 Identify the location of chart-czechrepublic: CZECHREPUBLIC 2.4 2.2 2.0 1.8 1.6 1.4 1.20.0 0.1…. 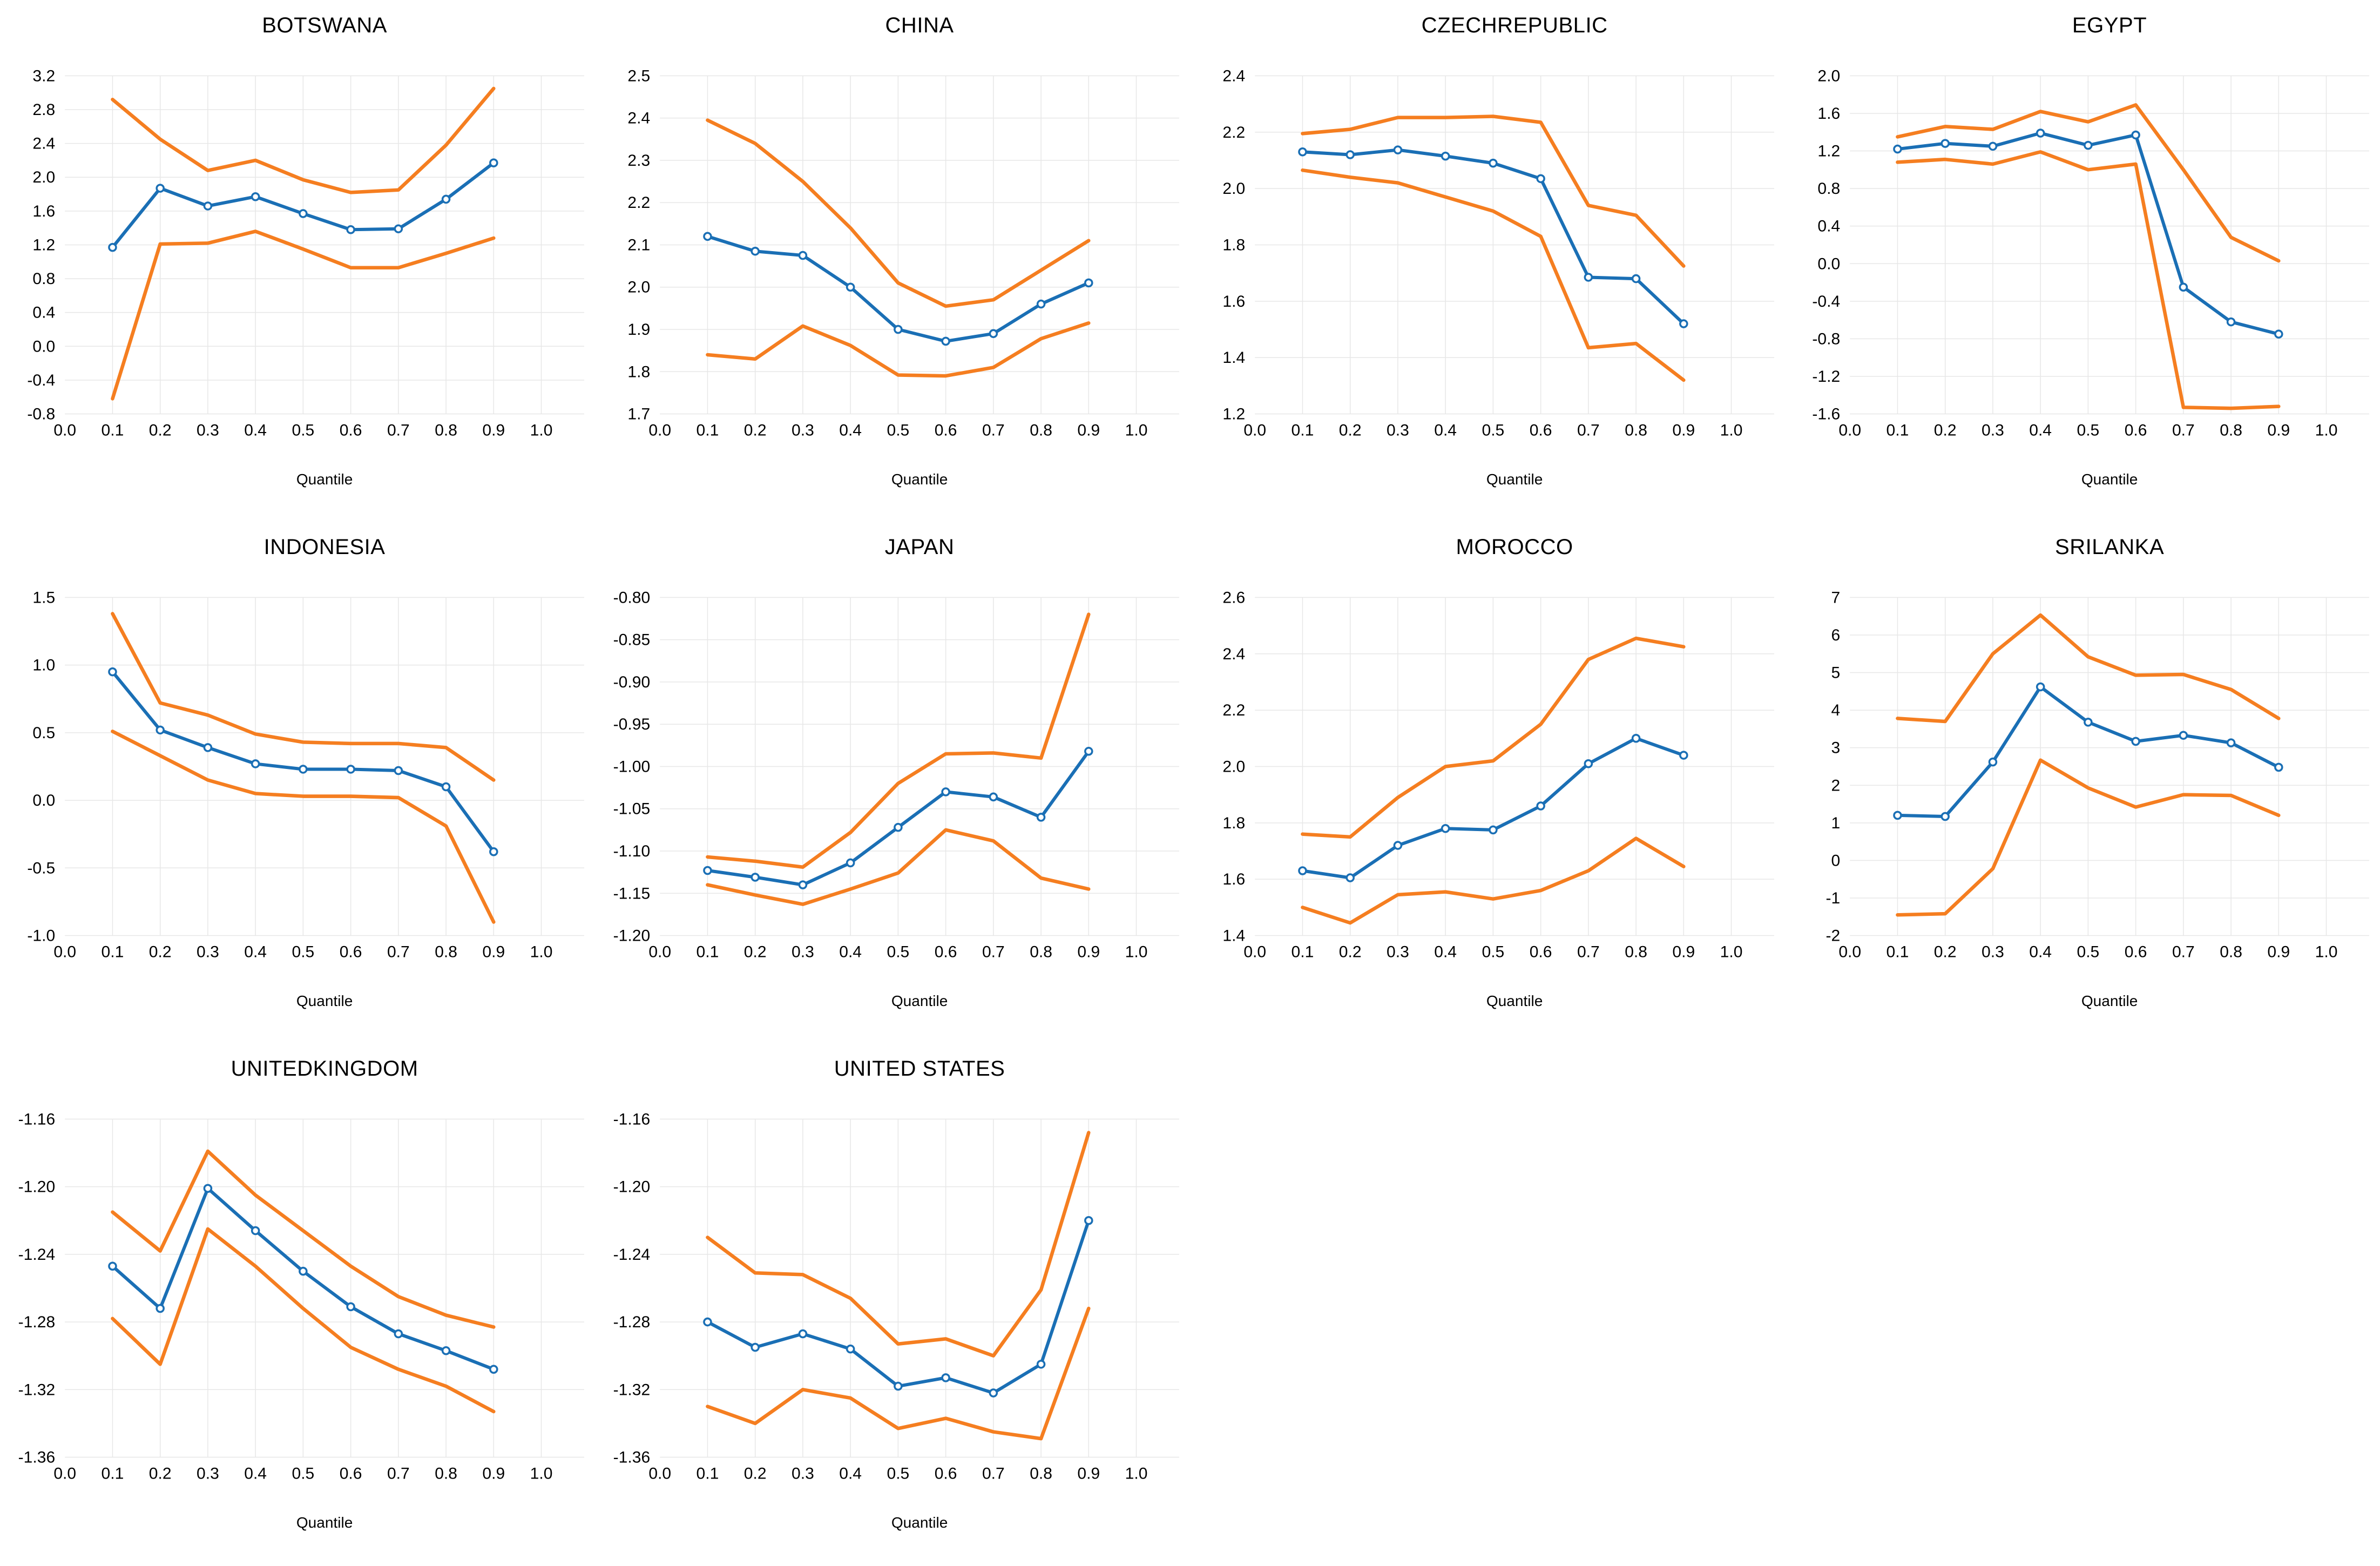
(1498, 251).